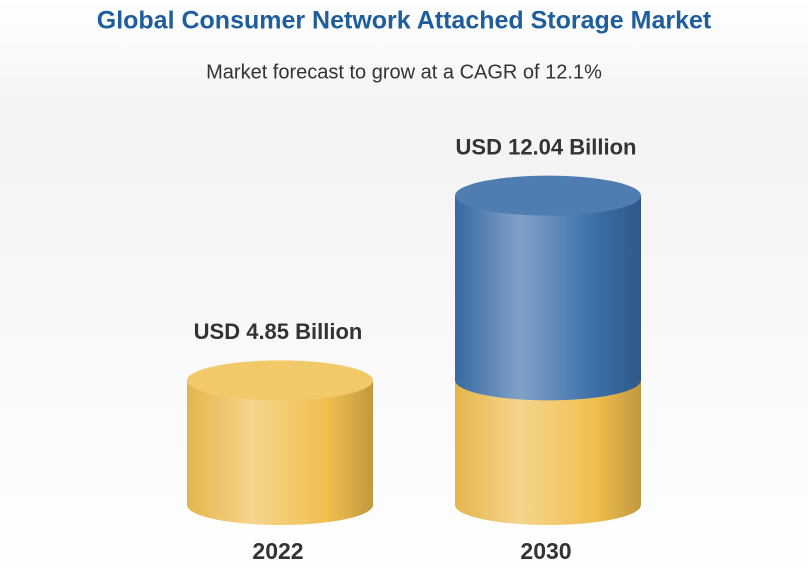  Describe the element at coordinates (546, 146) in the screenshot. I see `value-label: USD 12.04 Billion` at that location.